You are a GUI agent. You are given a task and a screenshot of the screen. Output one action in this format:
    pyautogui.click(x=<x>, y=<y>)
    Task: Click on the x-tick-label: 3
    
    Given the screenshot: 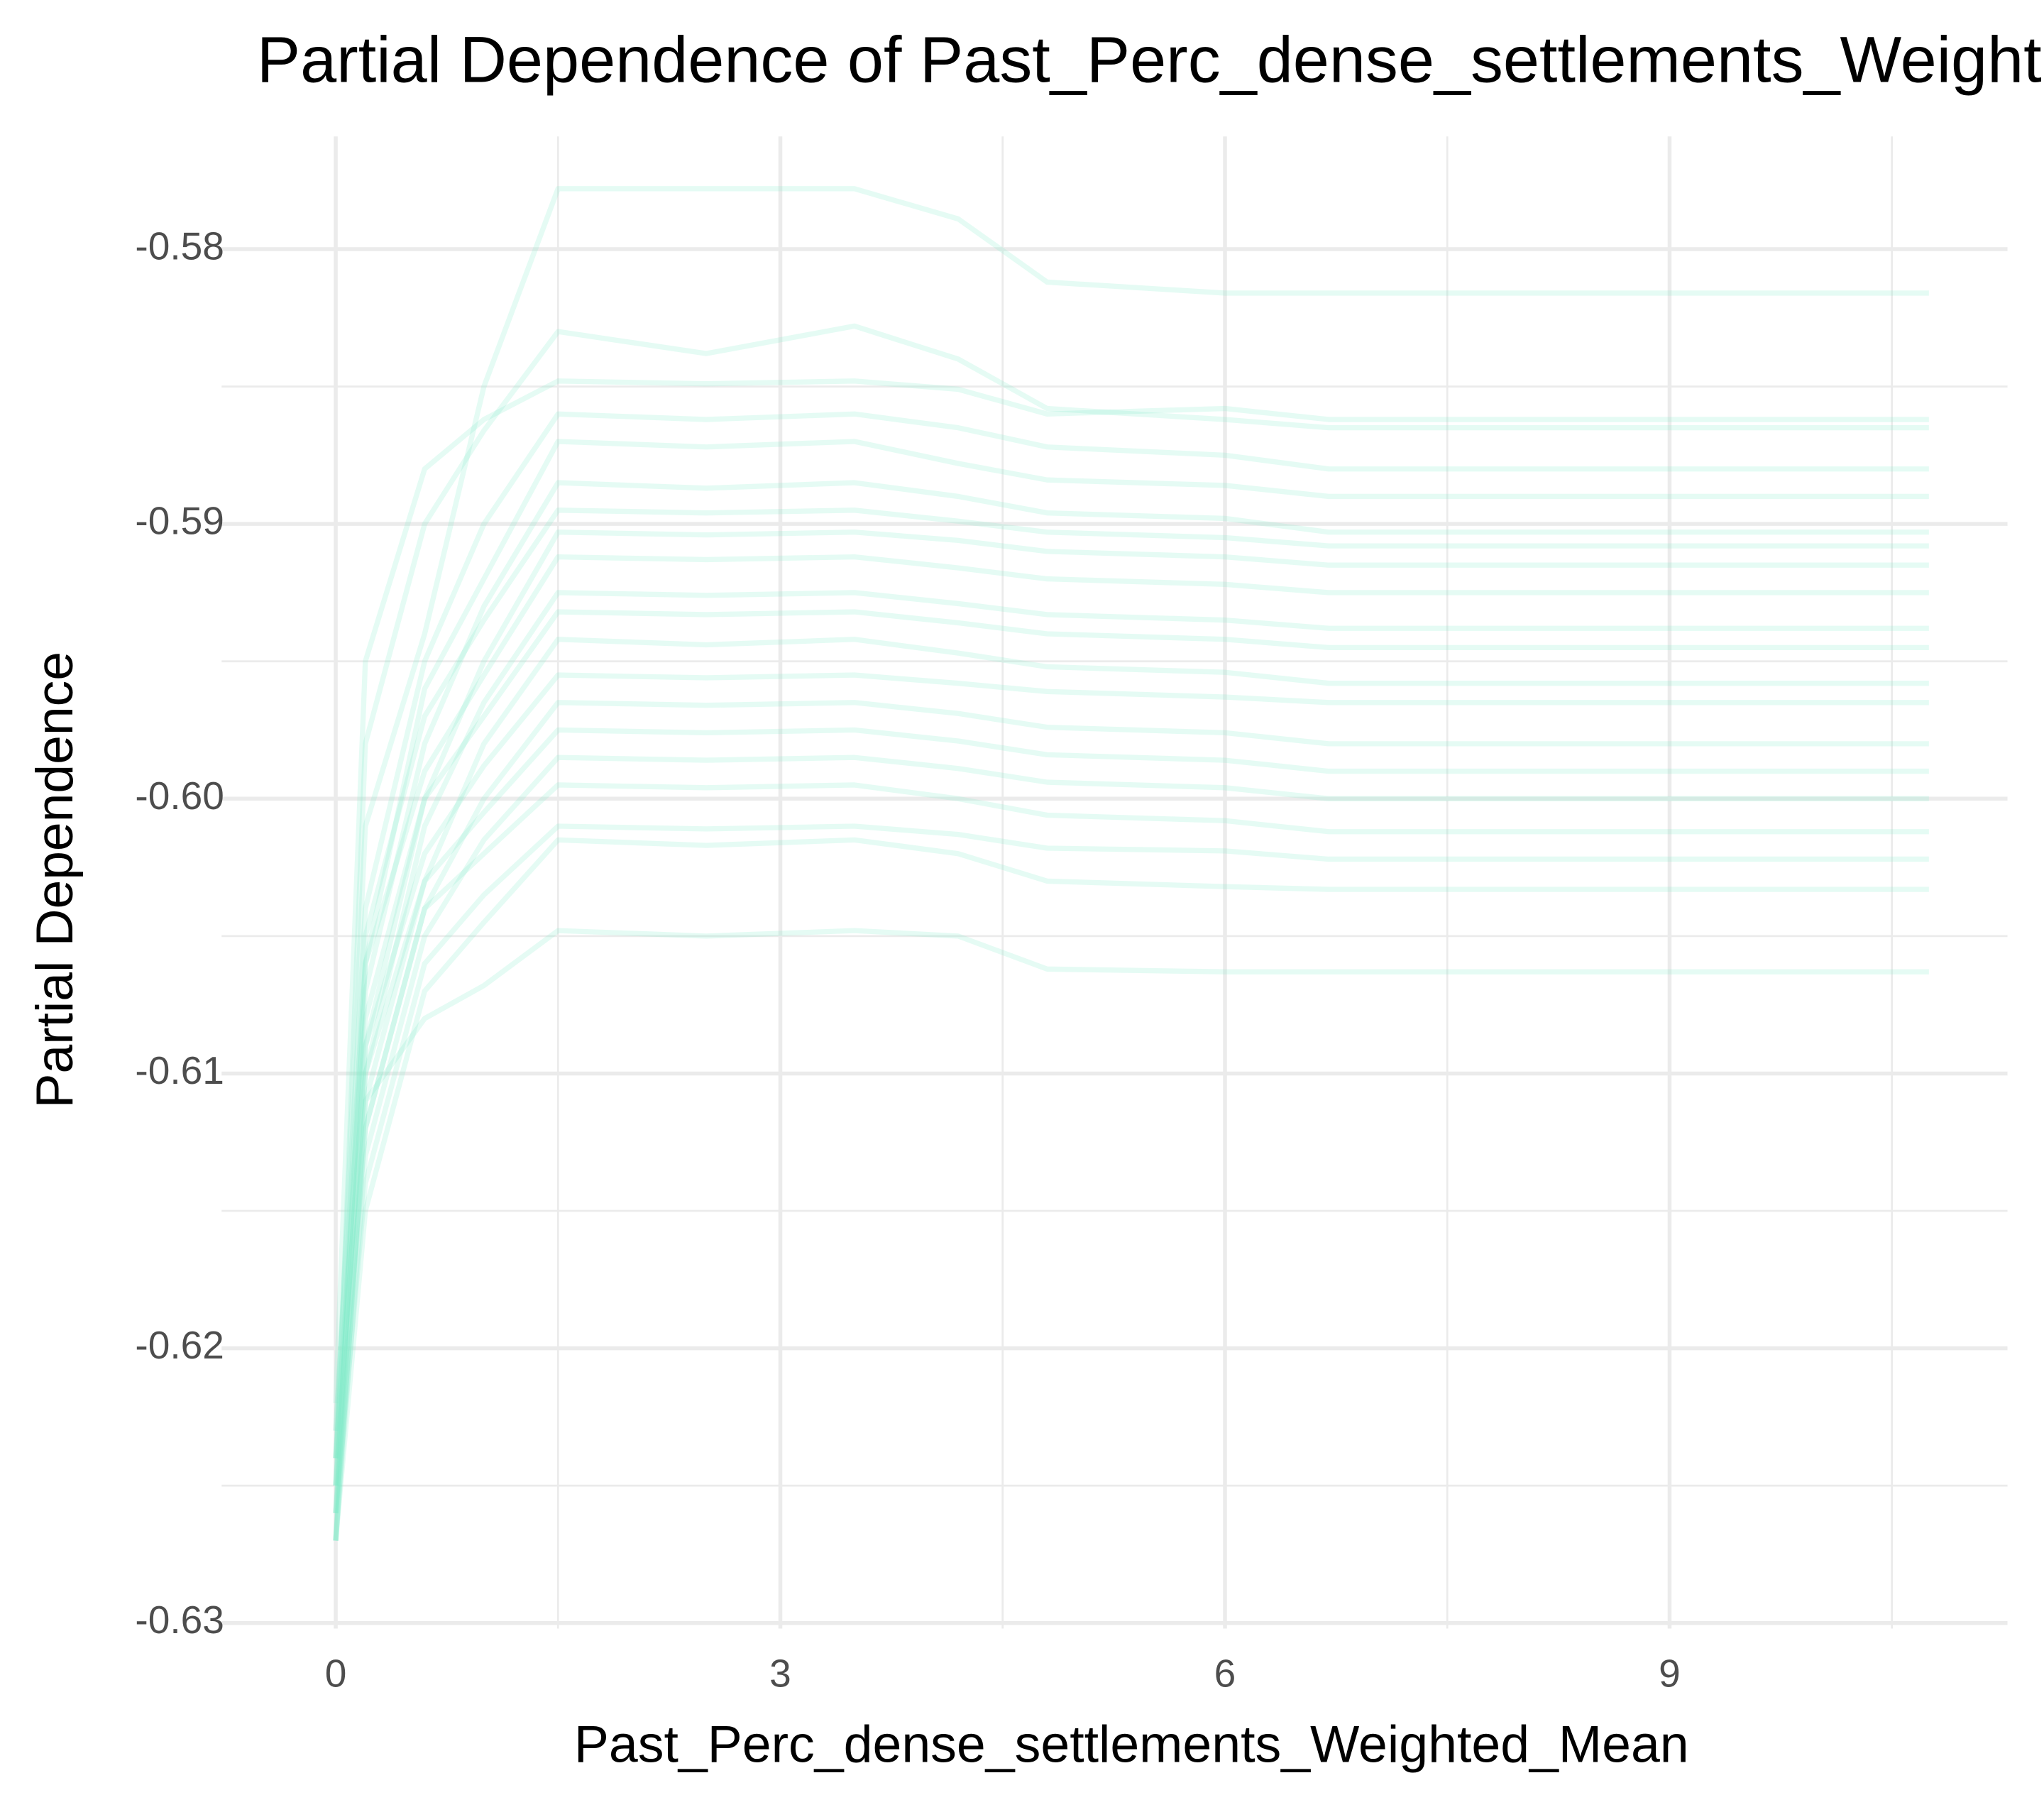 What is the action you would take?
    pyautogui.click(x=780, y=1674)
    